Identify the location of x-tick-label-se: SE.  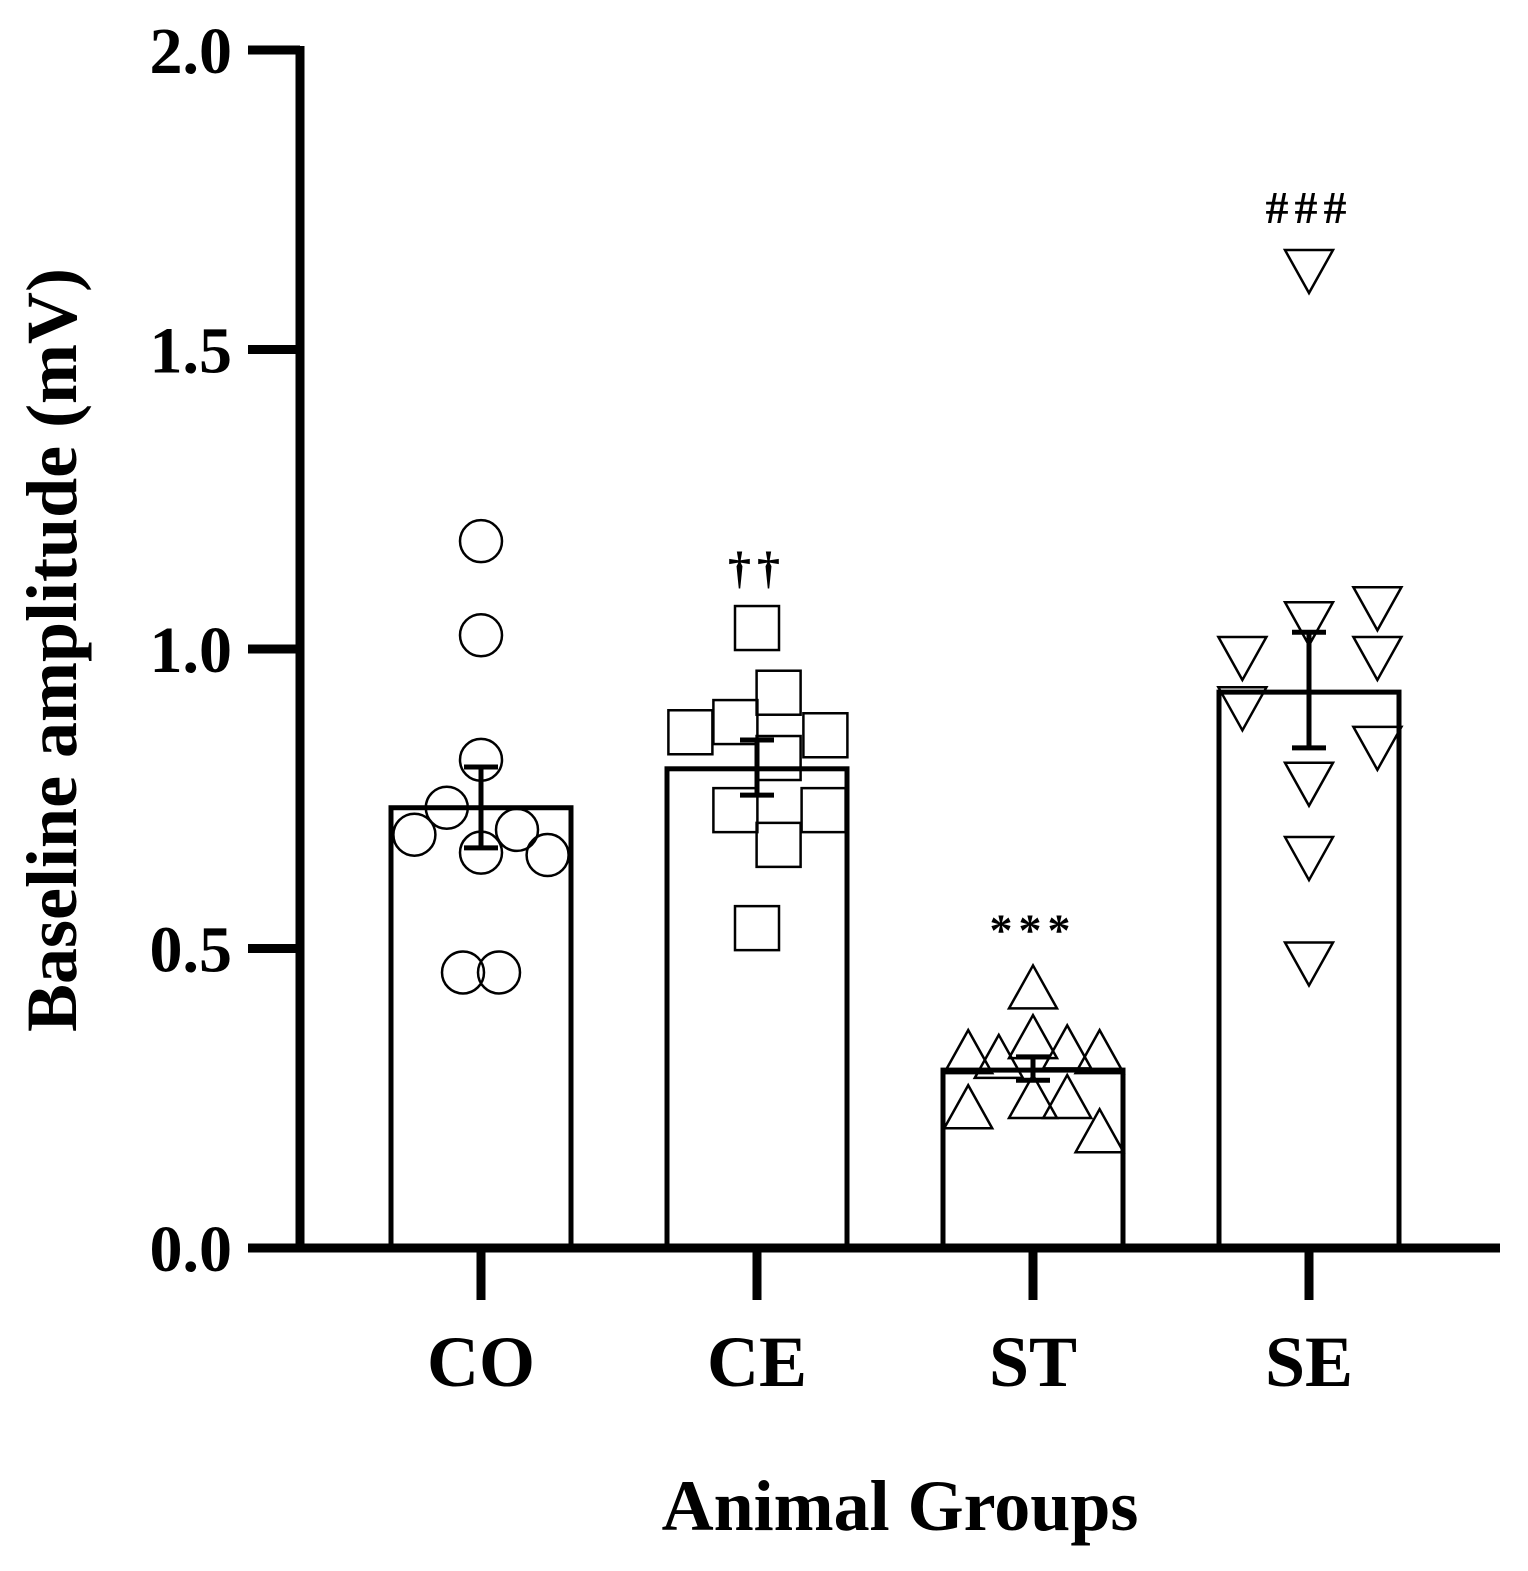
(1309, 1362).